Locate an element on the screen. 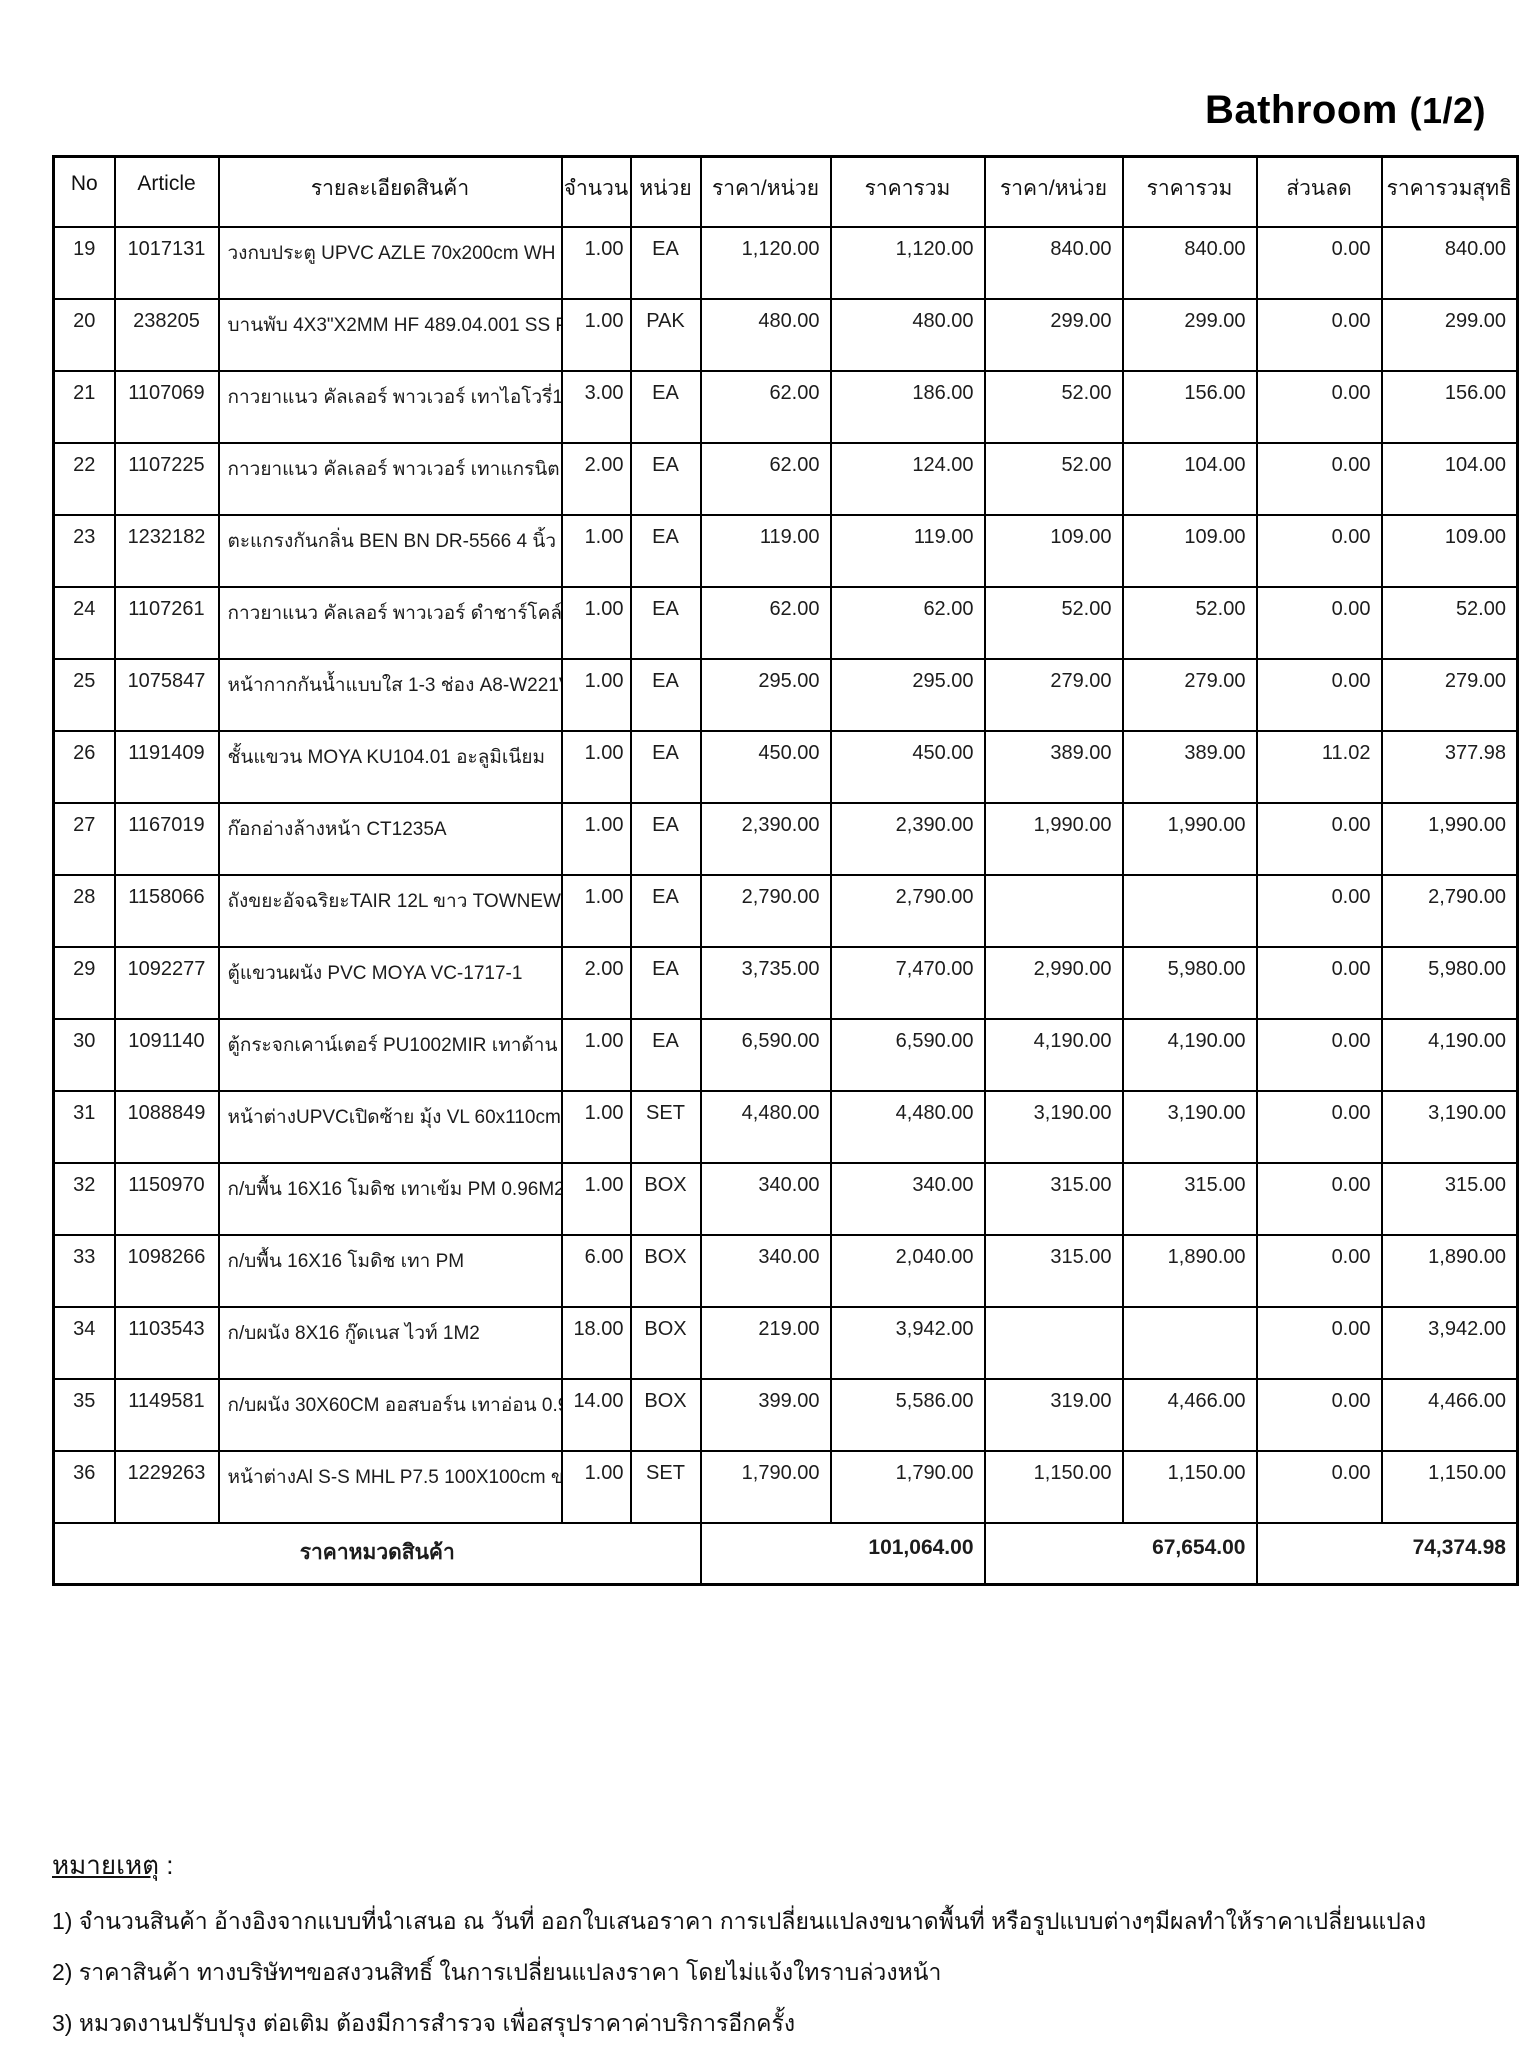  cell-no: 31 is located at coordinates (84, 1126).